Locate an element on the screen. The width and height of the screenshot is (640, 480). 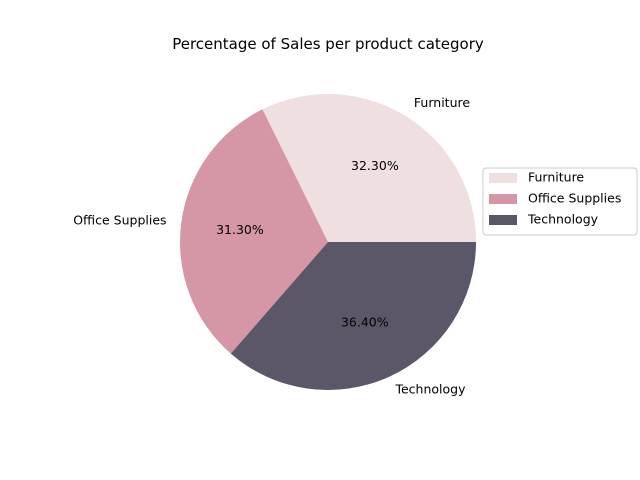
legend: Furniture Office Supplies Technology is located at coordinates (560, 201).